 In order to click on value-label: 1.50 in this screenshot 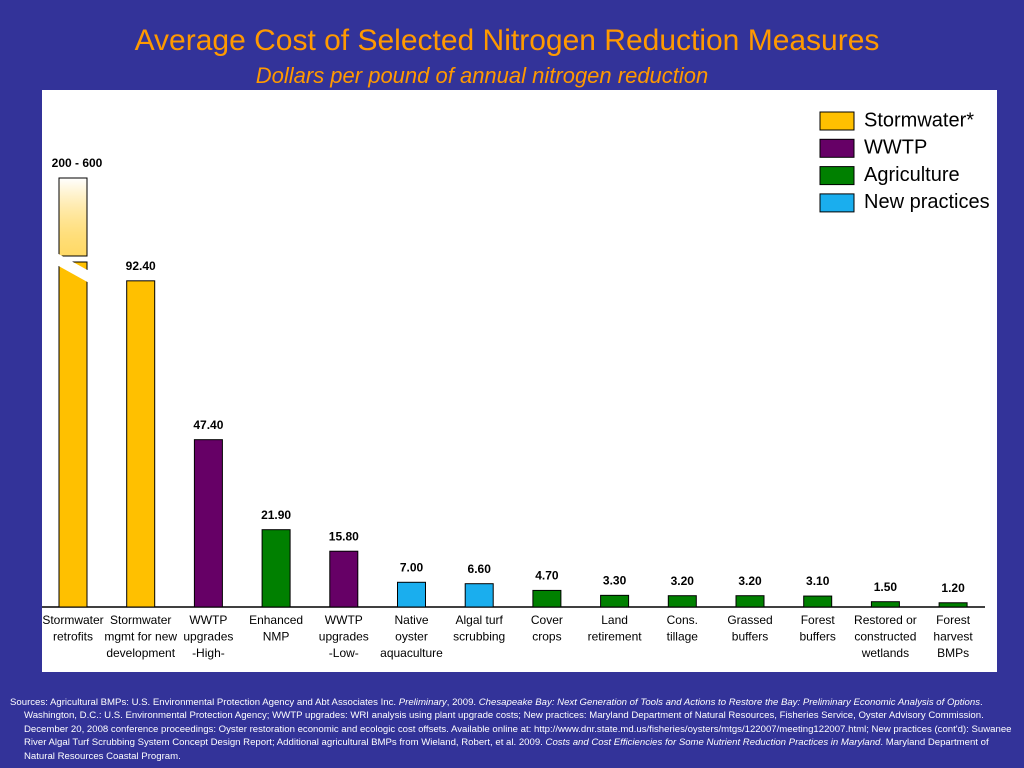, I will do `click(886, 587)`.